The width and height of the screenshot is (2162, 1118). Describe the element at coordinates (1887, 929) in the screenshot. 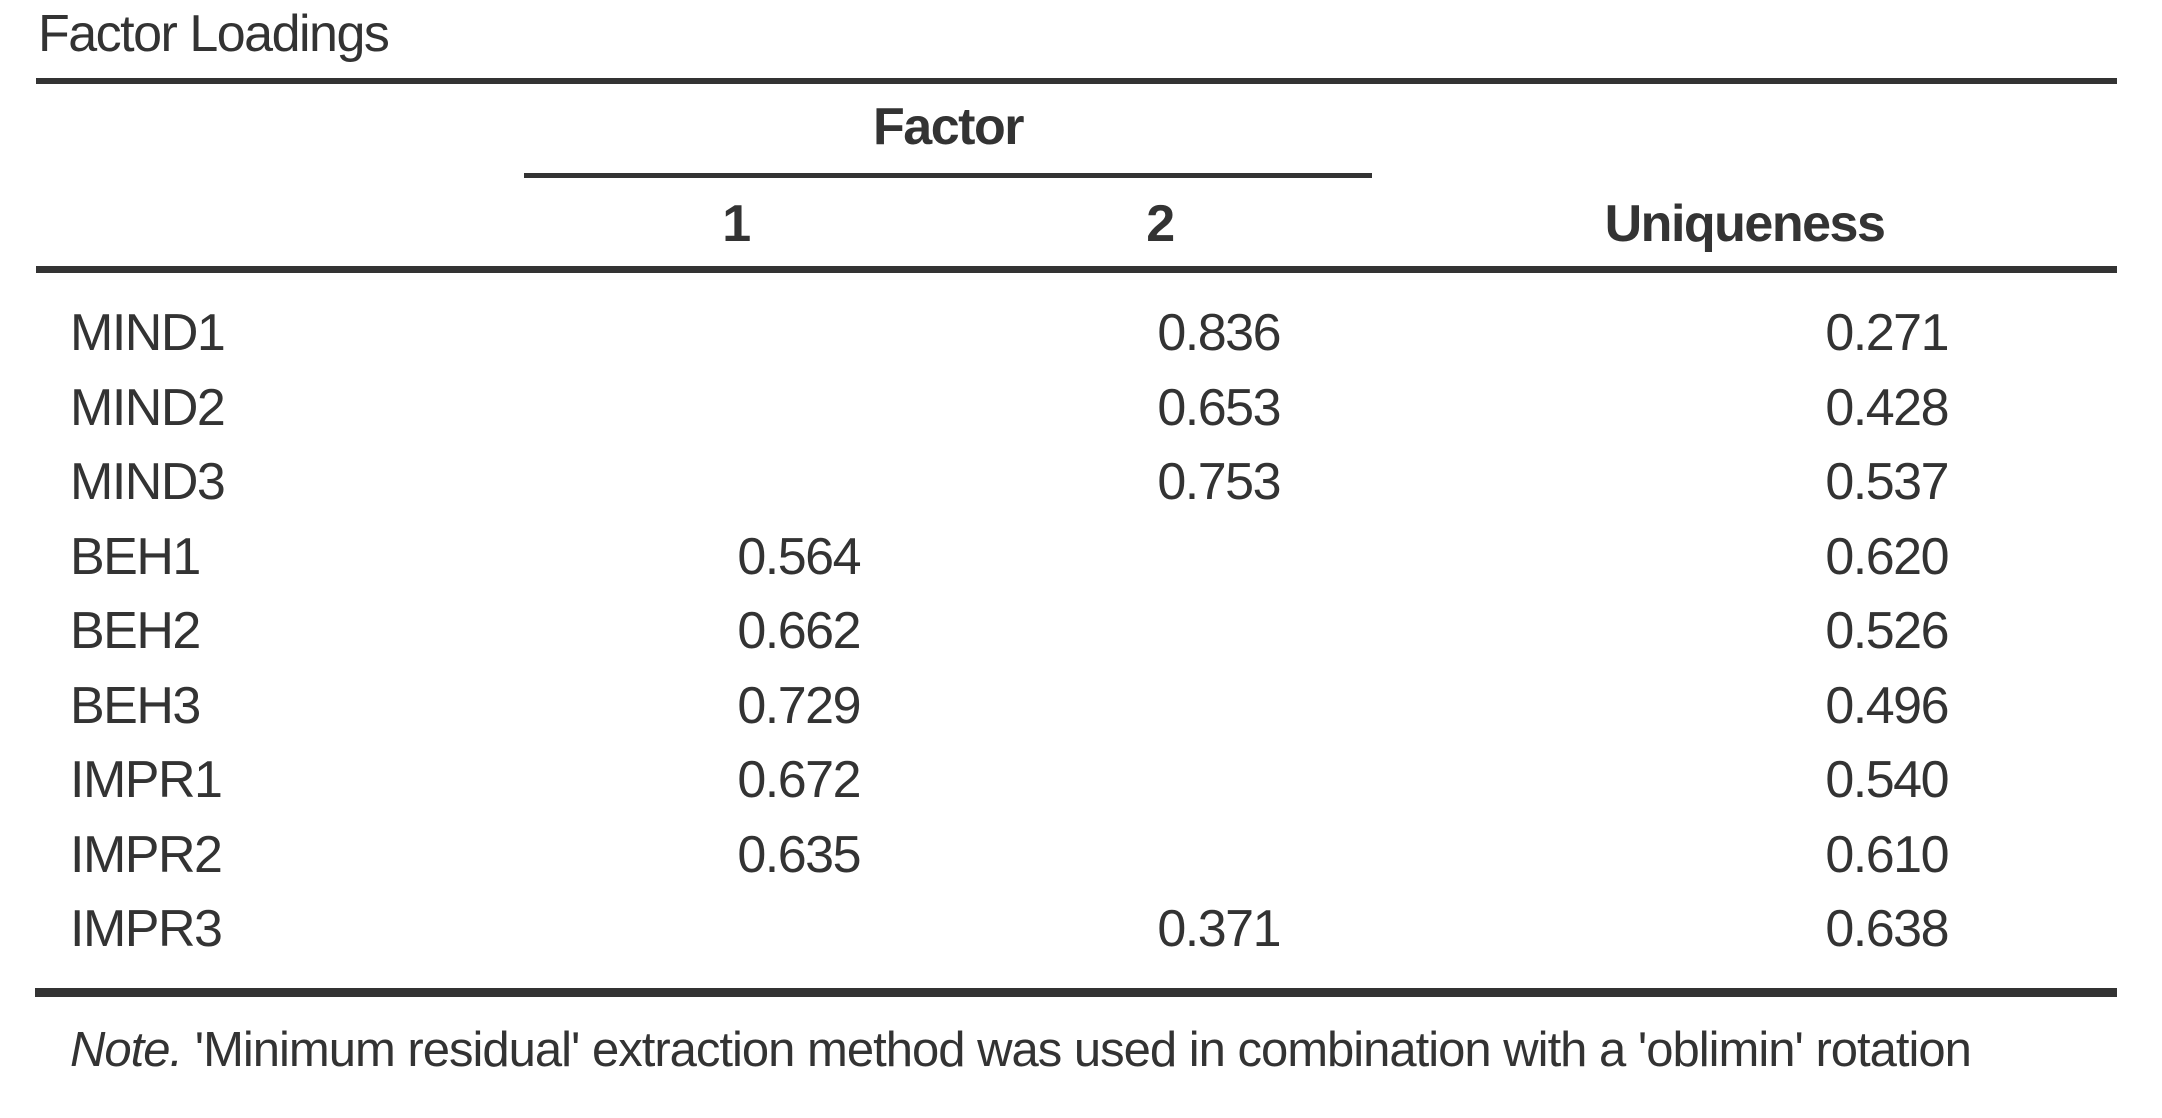

I see `cell-uniqueness: 0.638` at that location.